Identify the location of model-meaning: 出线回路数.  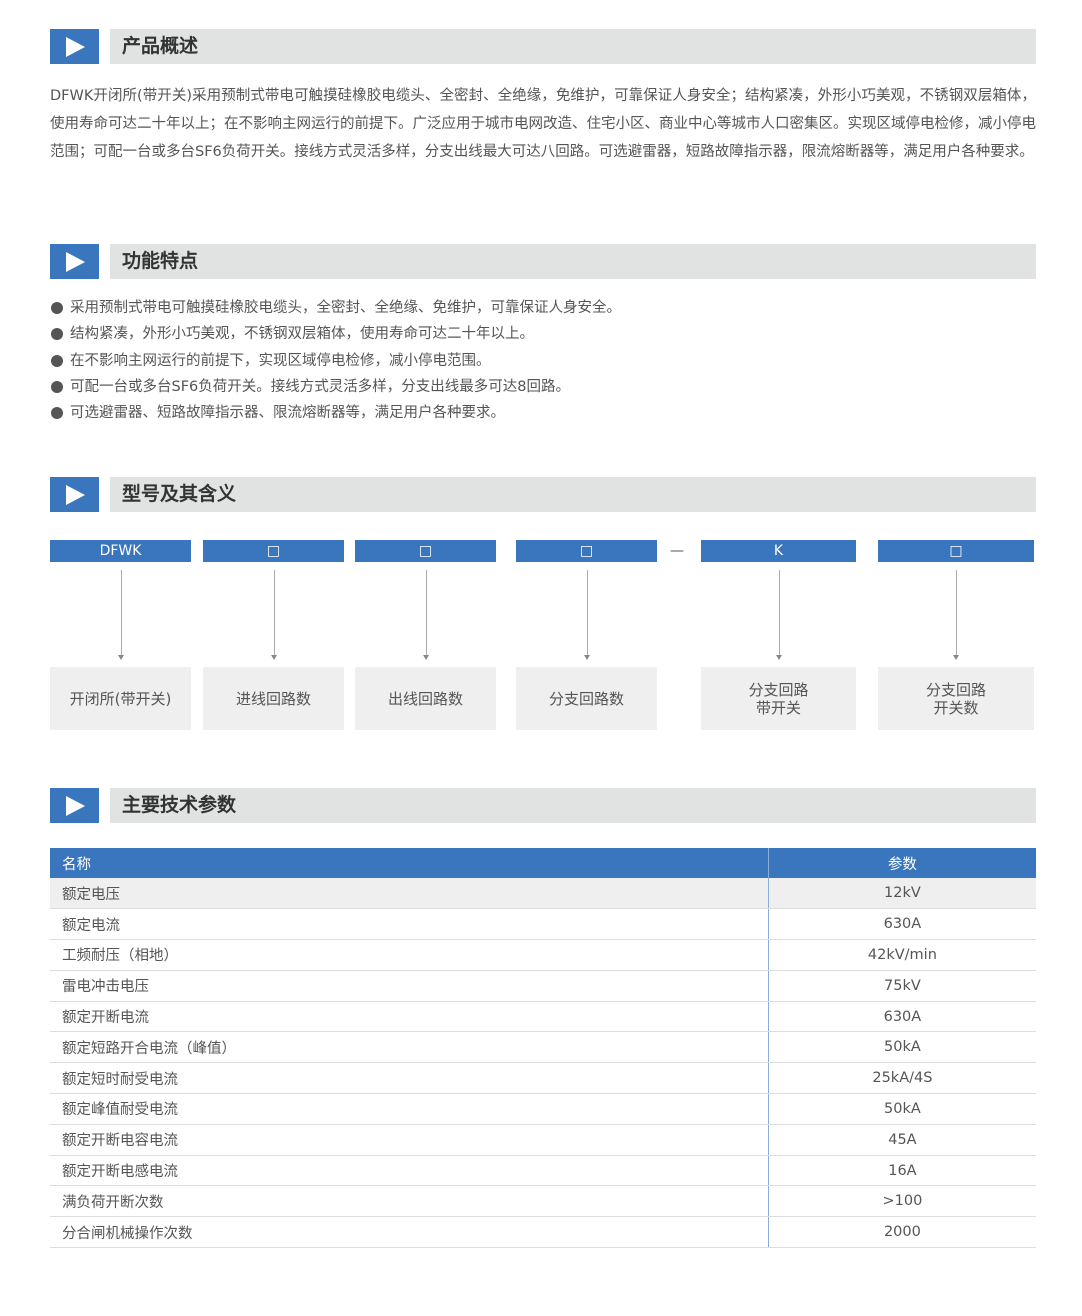
(425, 698).